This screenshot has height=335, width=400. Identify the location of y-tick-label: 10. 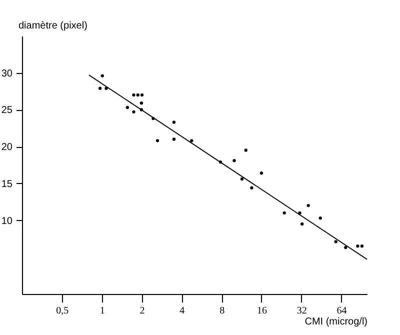
(7, 221).